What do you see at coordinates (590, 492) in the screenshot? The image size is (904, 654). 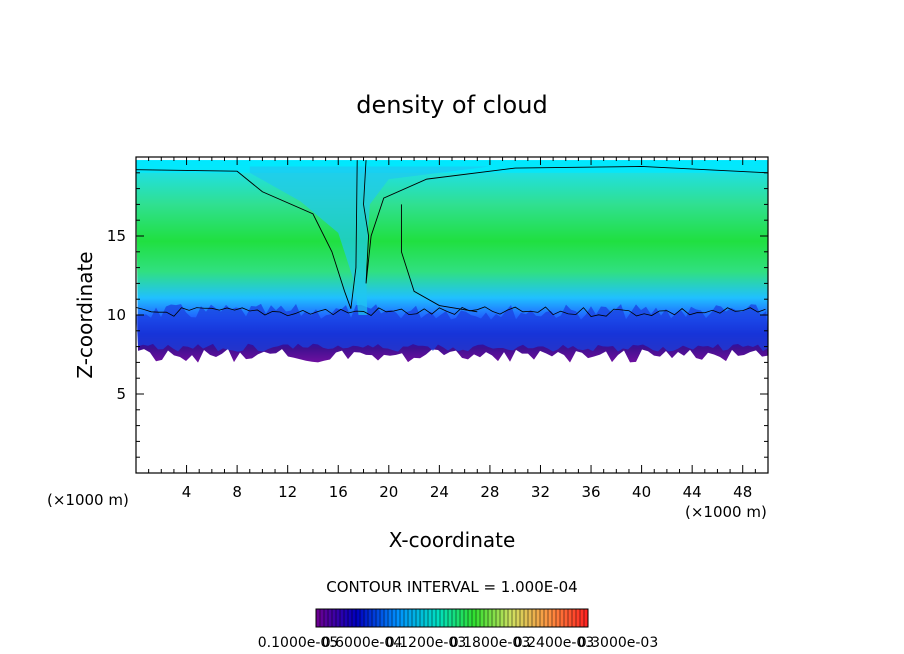 I see `x-tick-label: 36` at bounding box center [590, 492].